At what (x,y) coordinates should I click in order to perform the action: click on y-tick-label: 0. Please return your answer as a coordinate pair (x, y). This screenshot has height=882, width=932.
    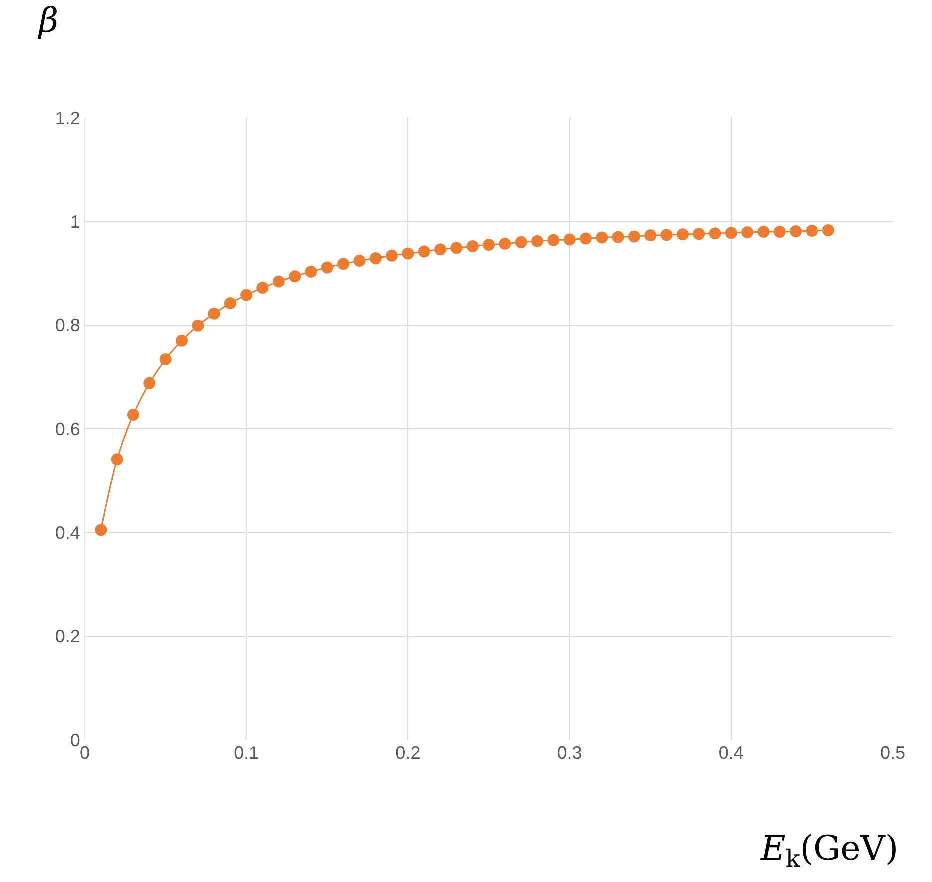
    Looking at the image, I should click on (75, 740).